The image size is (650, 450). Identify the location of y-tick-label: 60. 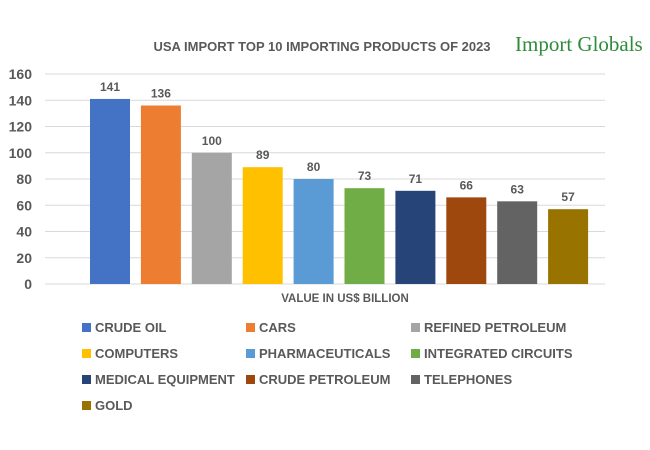
(24, 205).